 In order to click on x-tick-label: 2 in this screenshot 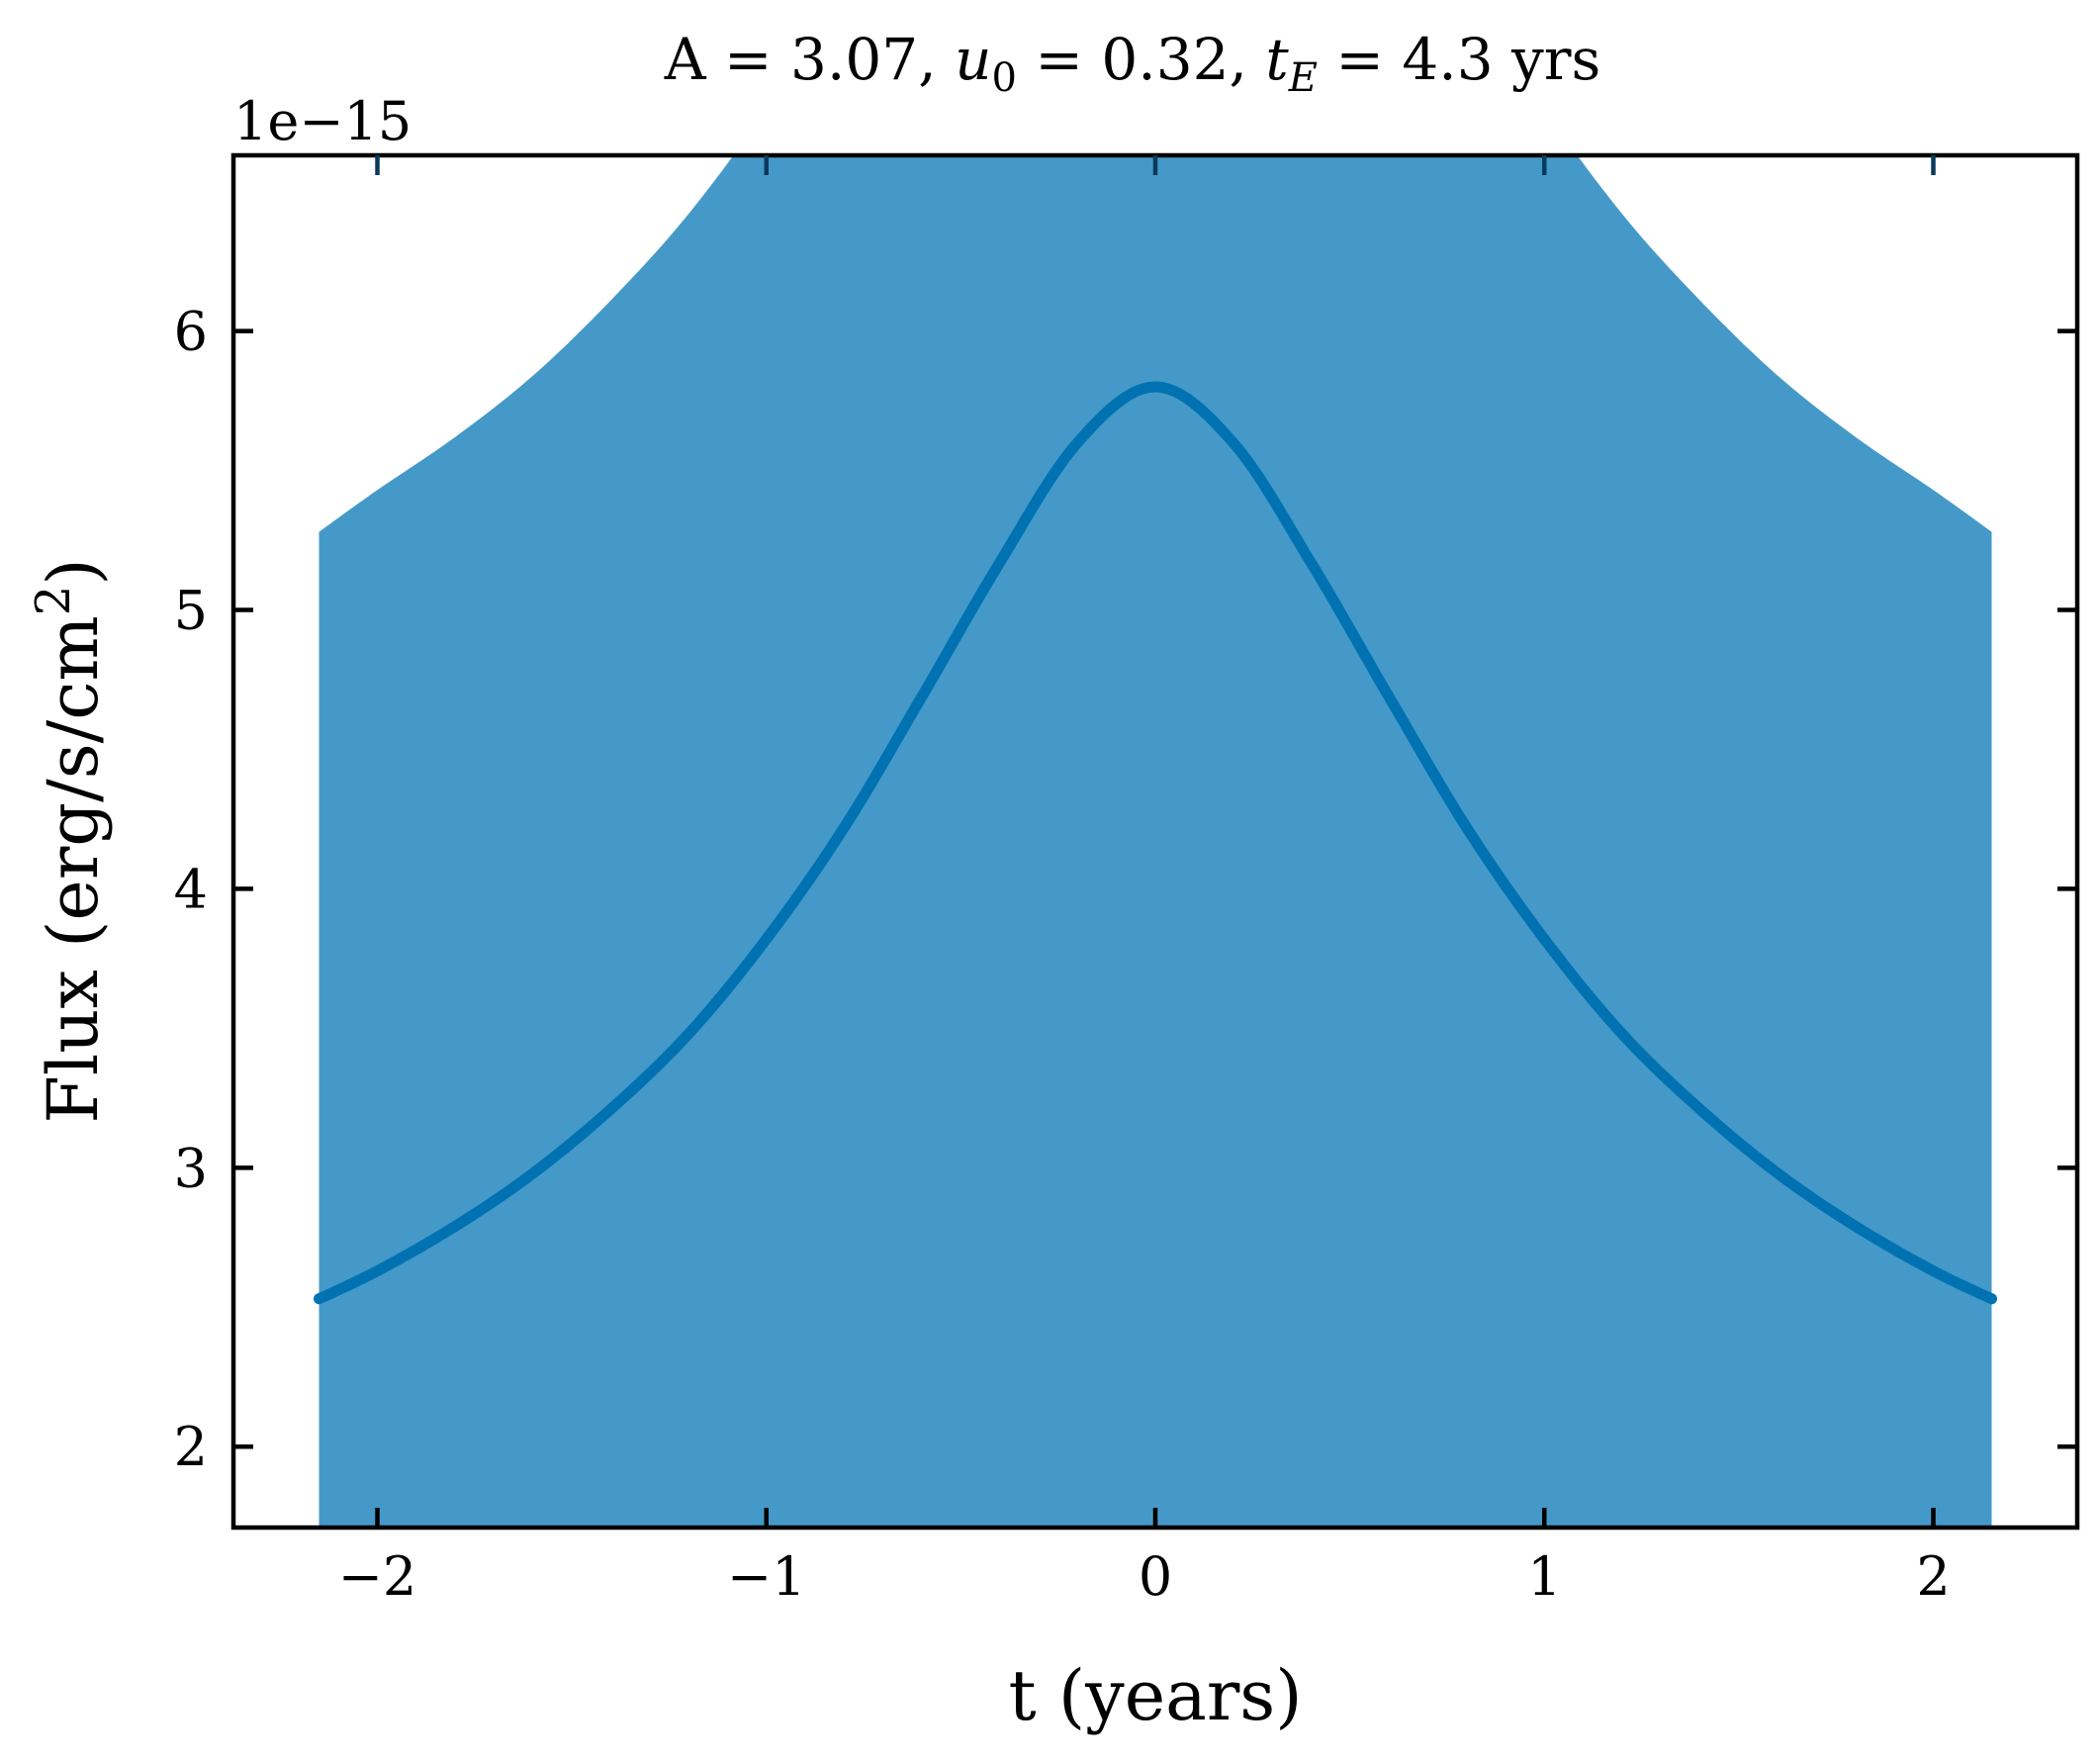, I will do `click(1933, 1576)`.